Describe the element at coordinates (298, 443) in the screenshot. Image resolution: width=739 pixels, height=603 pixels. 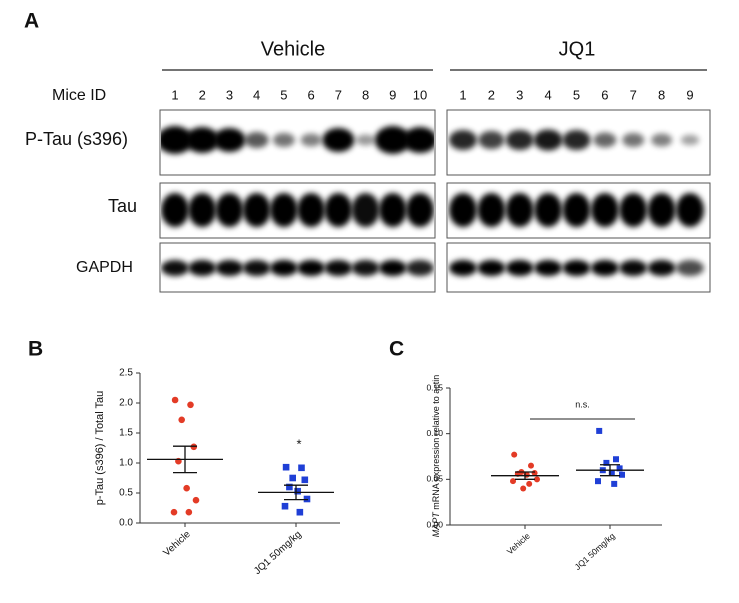
I see `annotation: *` at that location.